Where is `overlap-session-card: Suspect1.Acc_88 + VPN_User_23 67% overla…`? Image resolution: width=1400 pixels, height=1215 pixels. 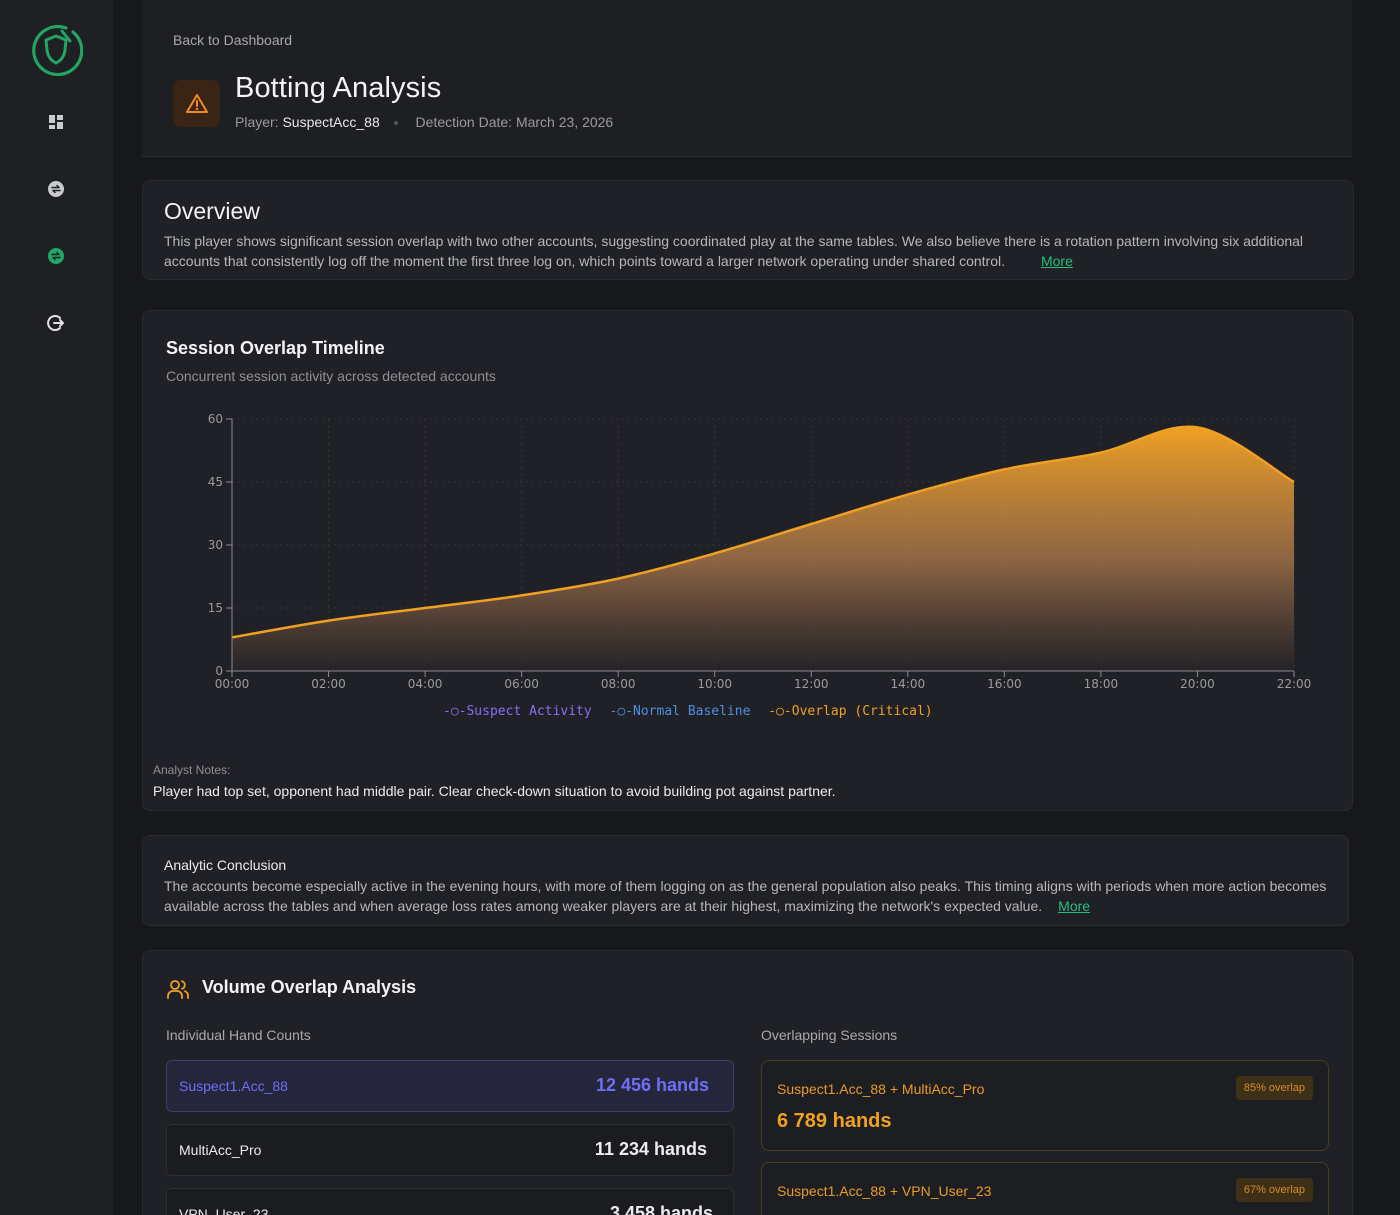
overlap-session-card: Suspect1.Acc_88 + VPN_User_23 67% overla… is located at coordinates (1045, 1188).